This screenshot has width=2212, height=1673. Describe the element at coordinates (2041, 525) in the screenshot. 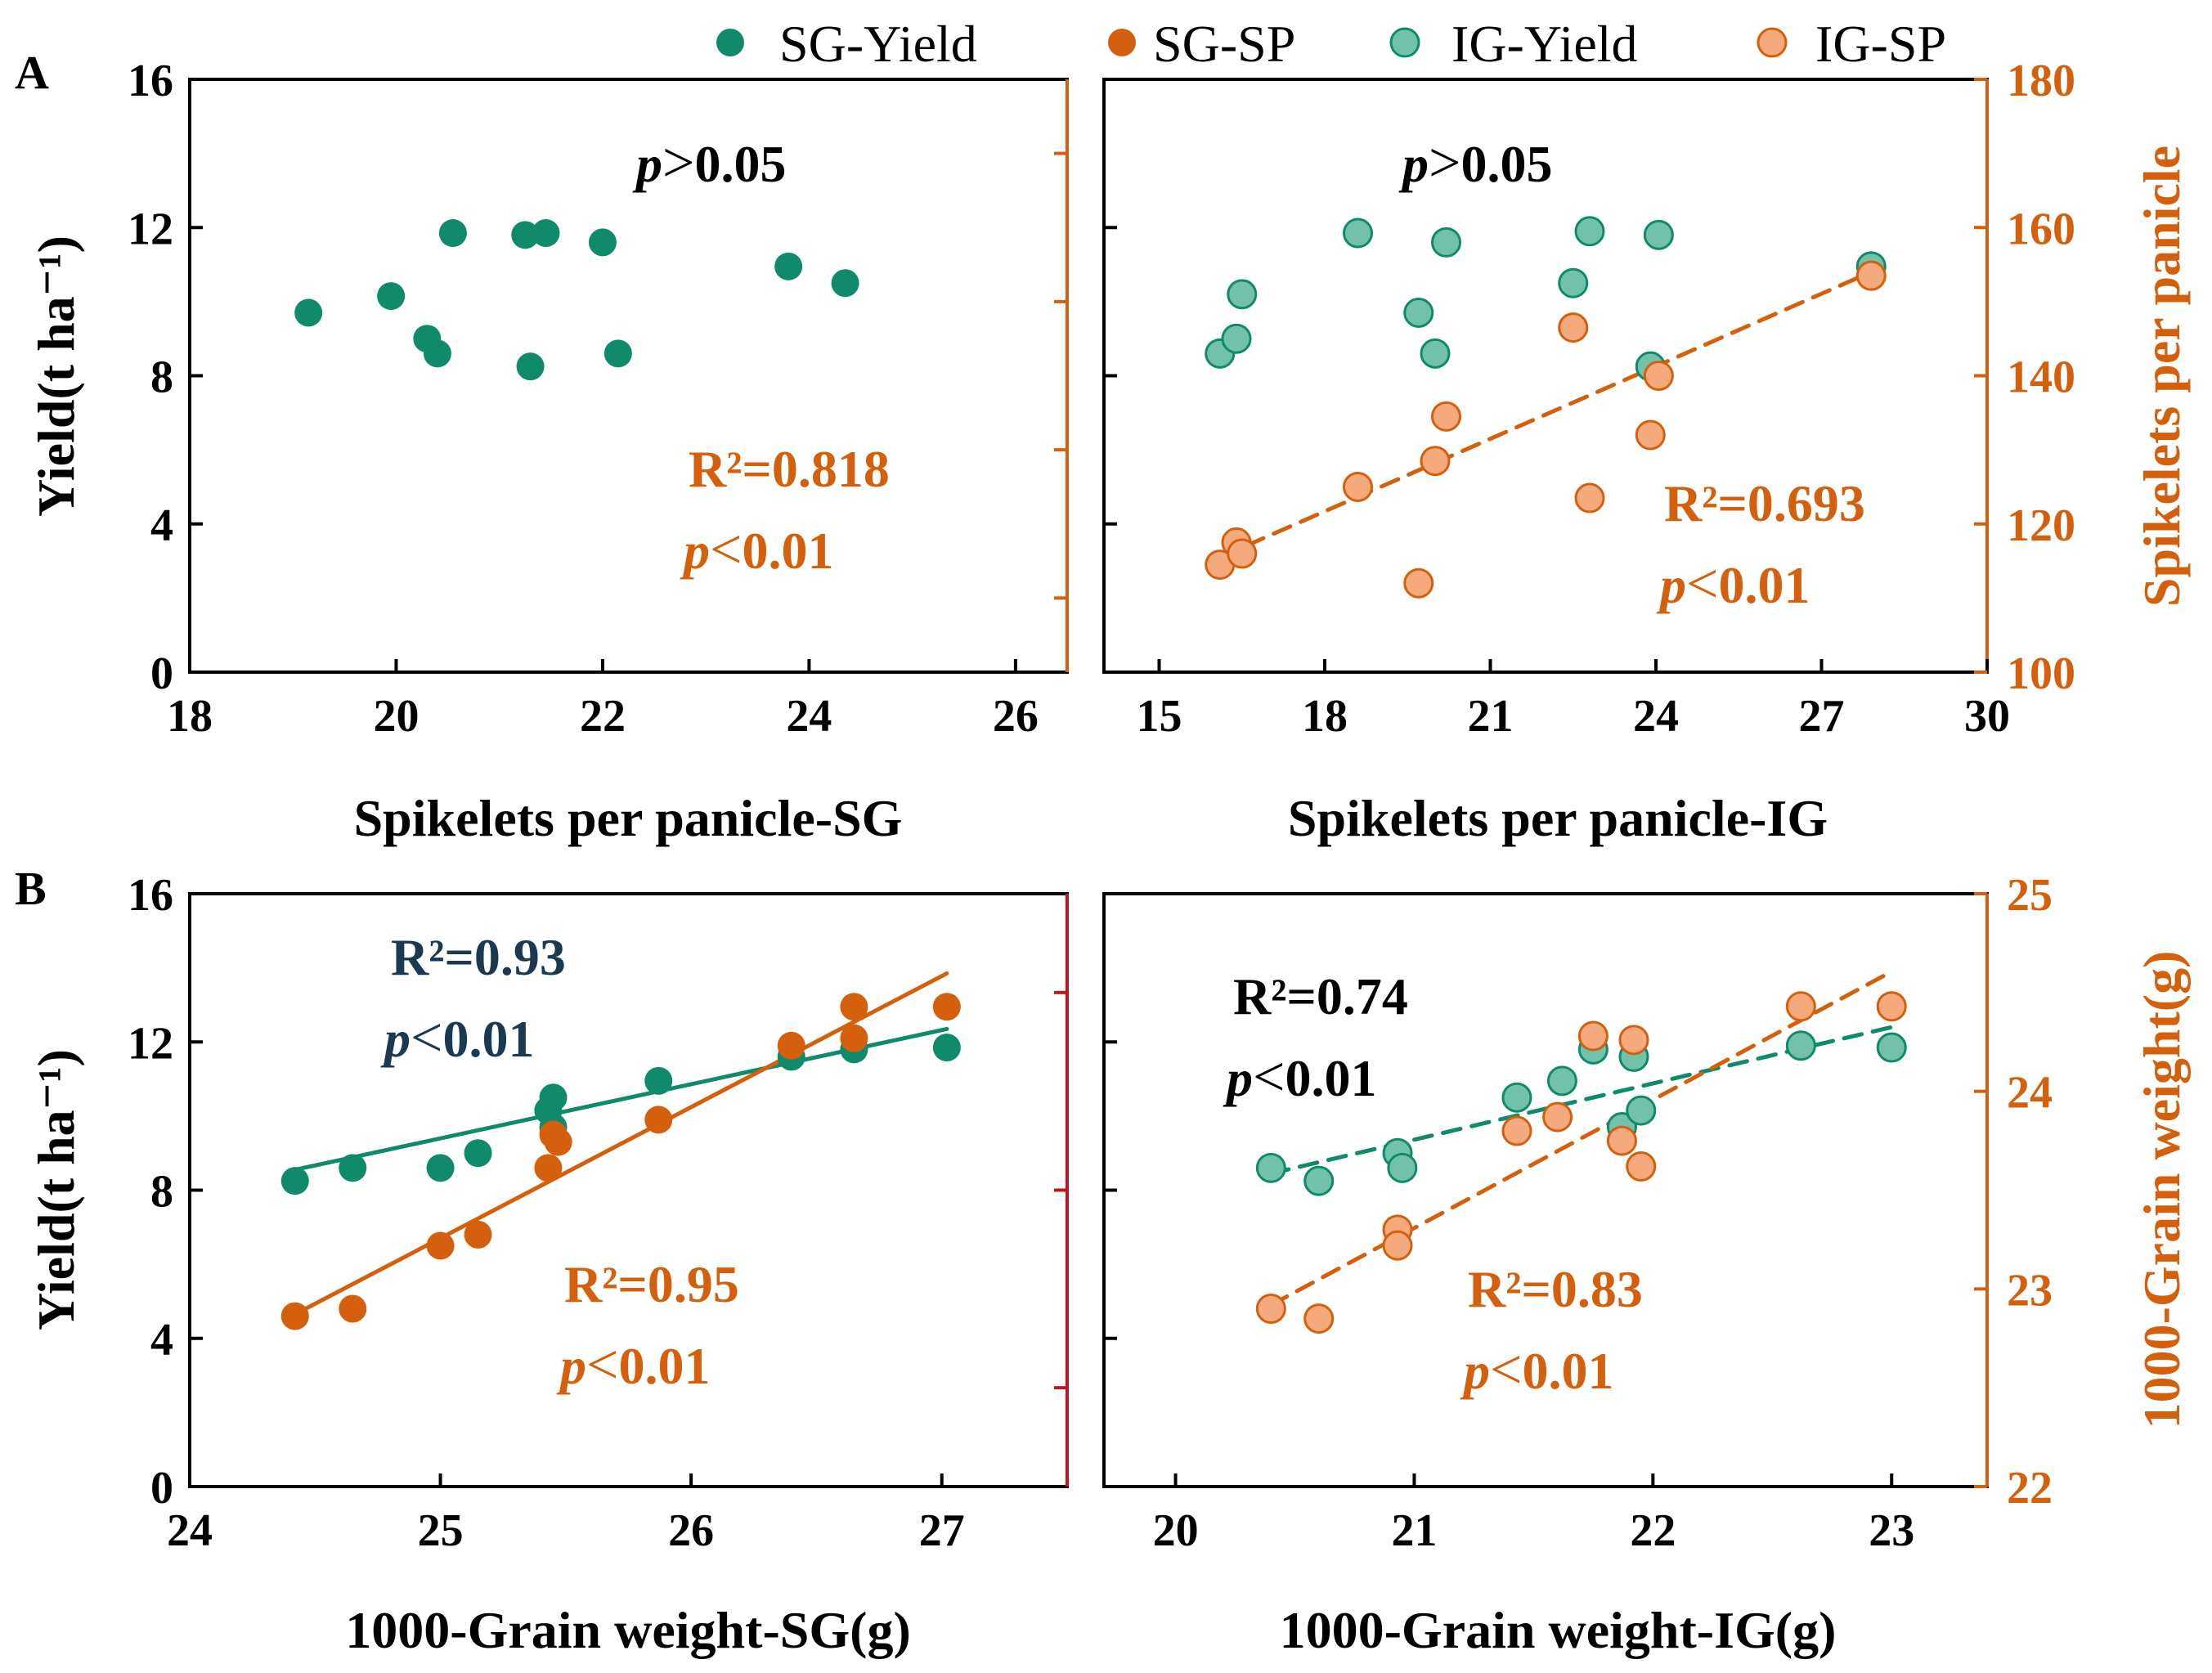

I see `right-tick-label: 120` at that location.